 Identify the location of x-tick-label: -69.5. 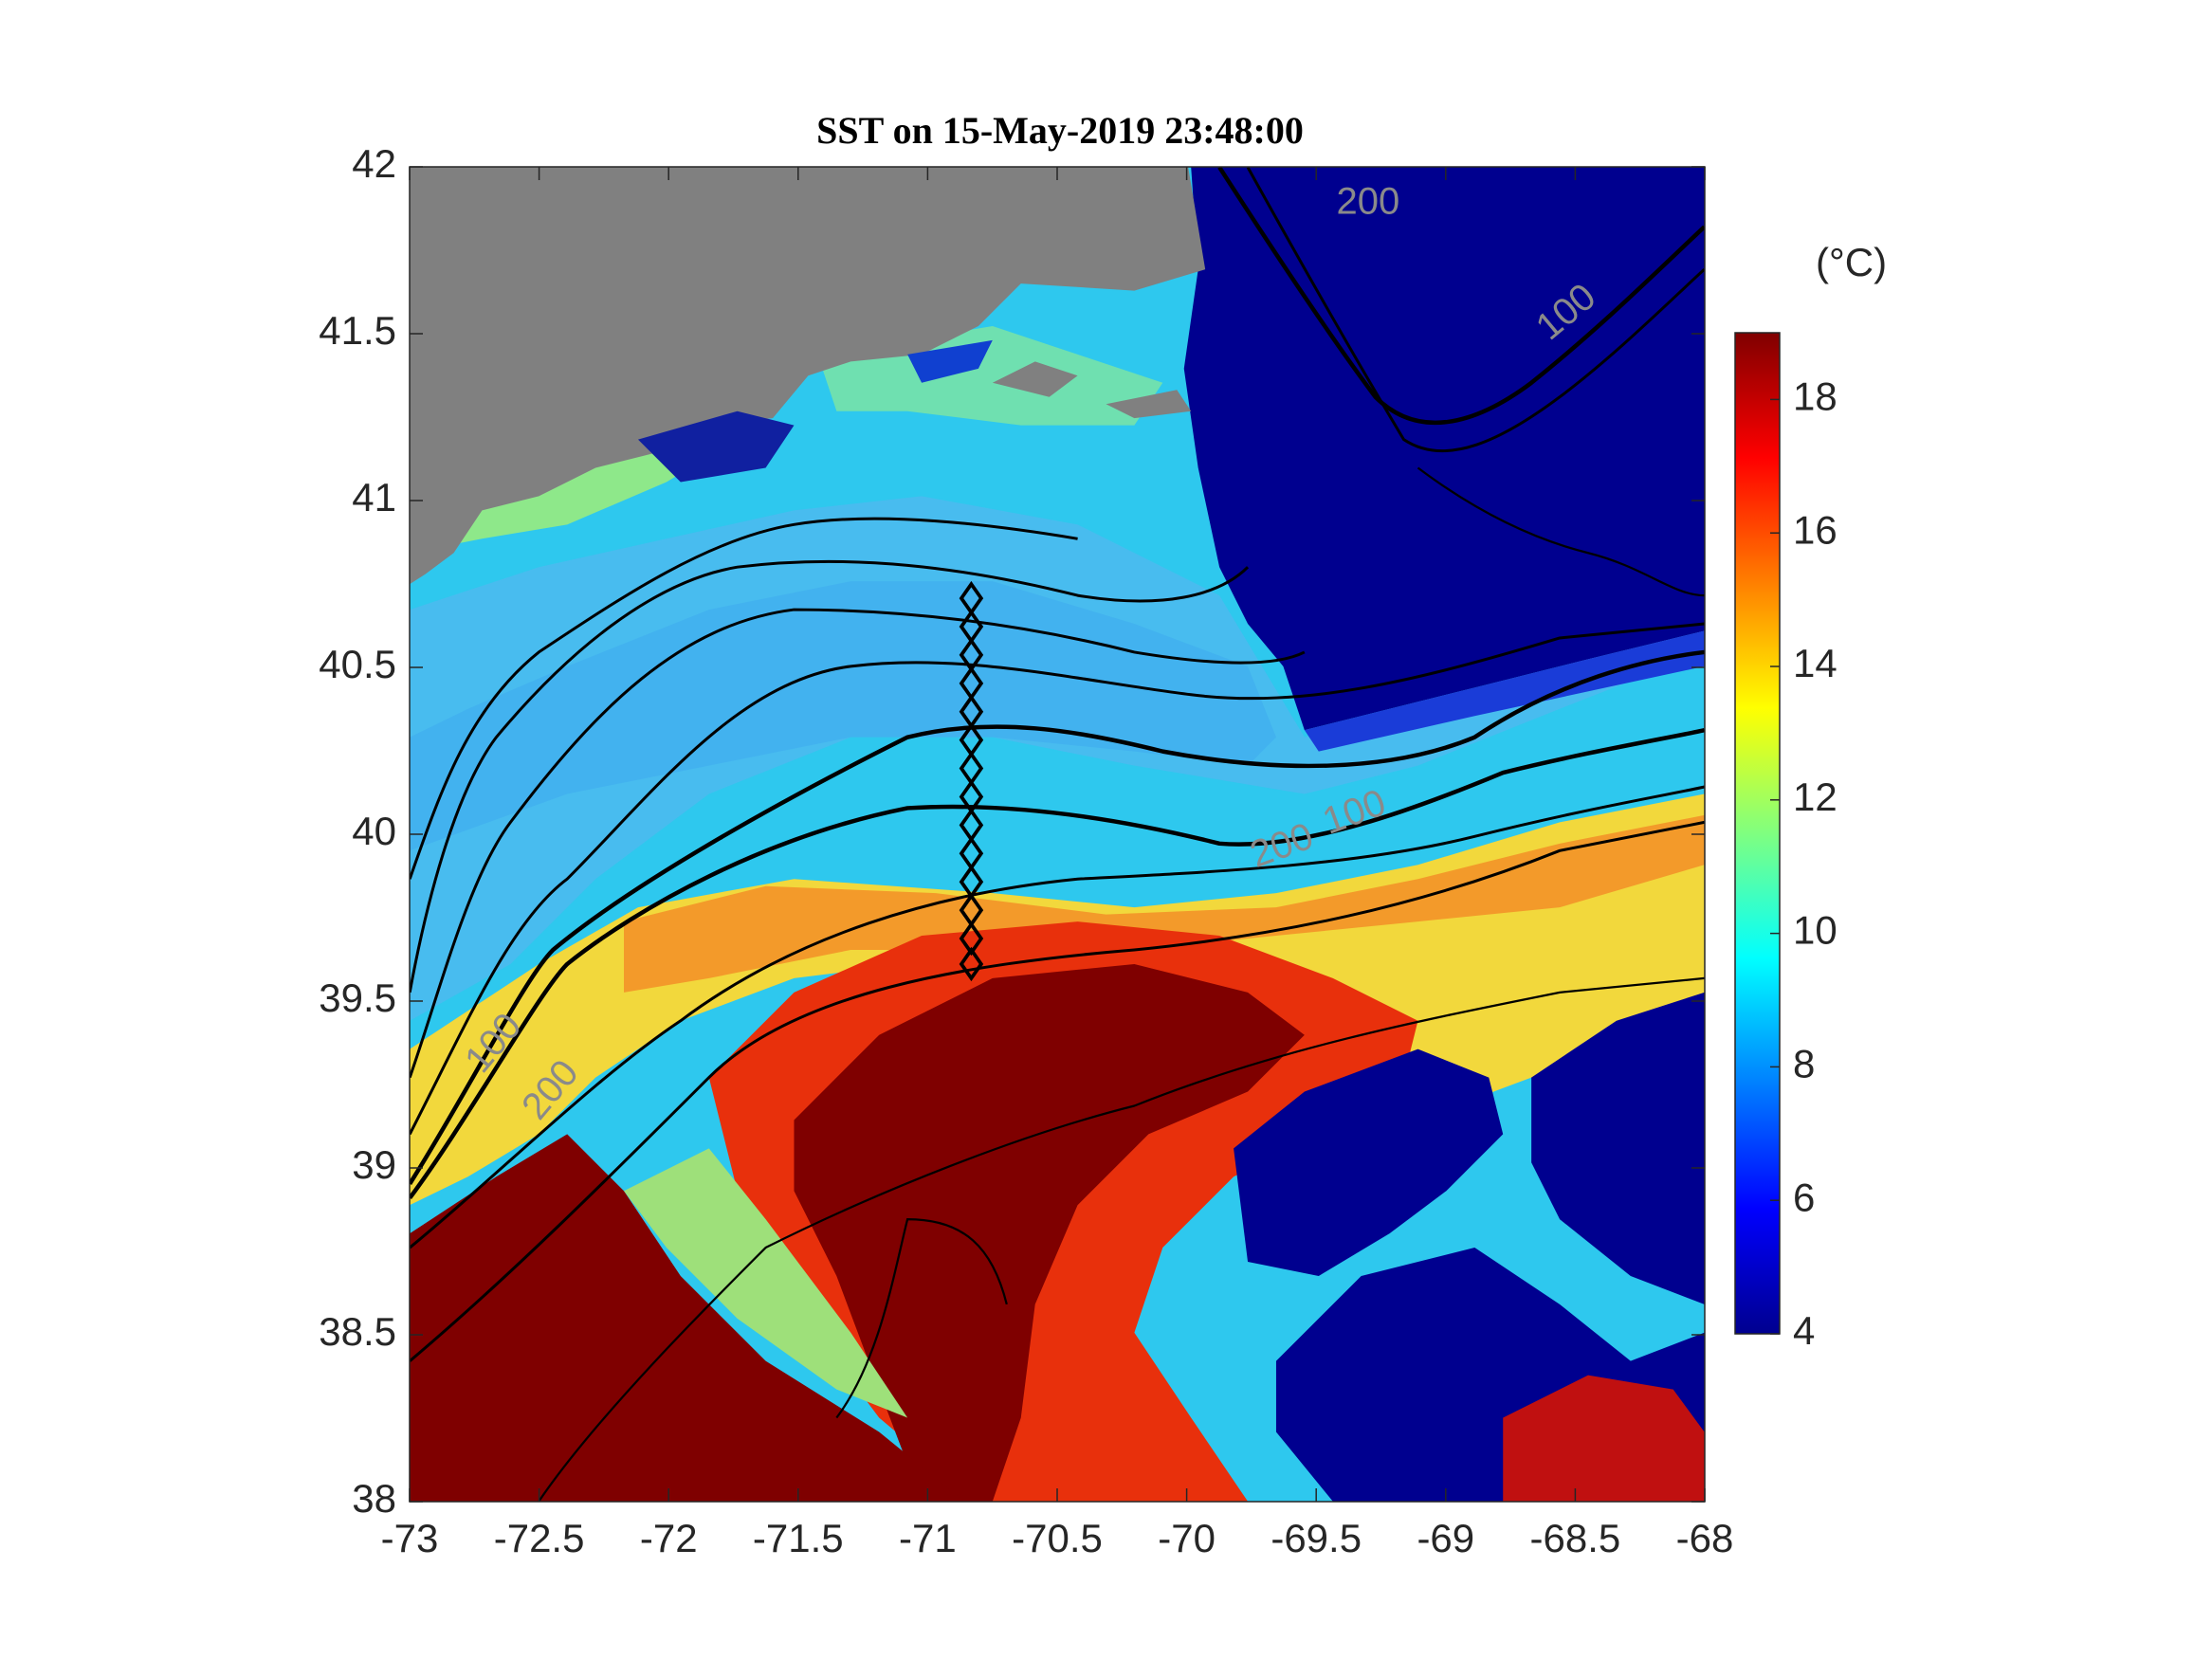
(1316, 1538).